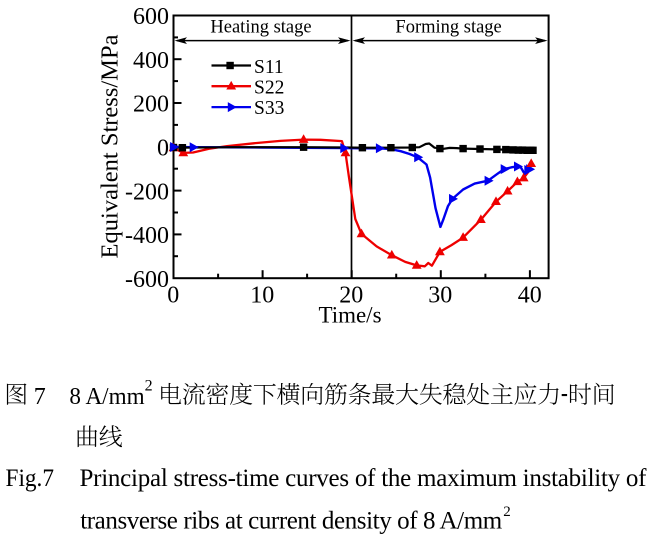 This screenshot has height=538, width=650. I want to click on svg-text: 20, so click(351, 295).